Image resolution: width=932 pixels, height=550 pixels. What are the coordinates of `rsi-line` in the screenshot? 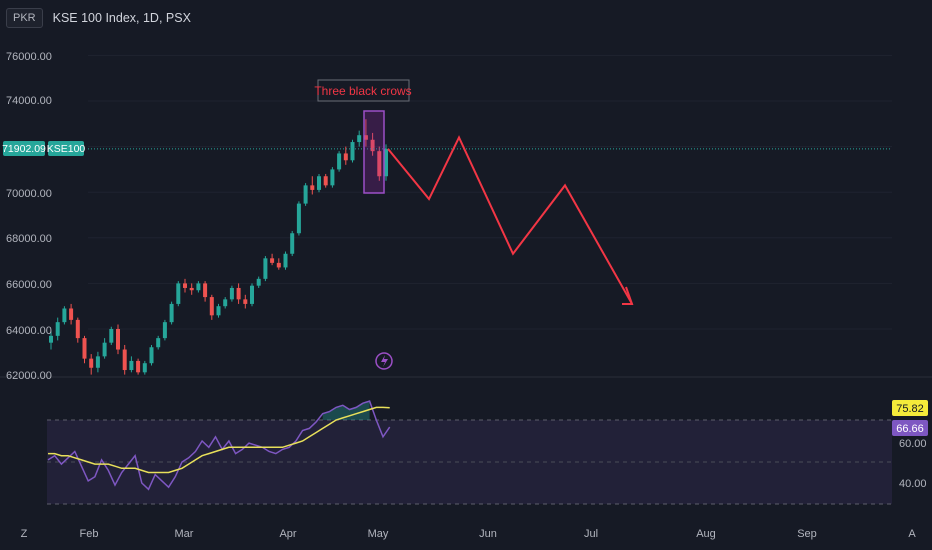 It's located at (219, 445).